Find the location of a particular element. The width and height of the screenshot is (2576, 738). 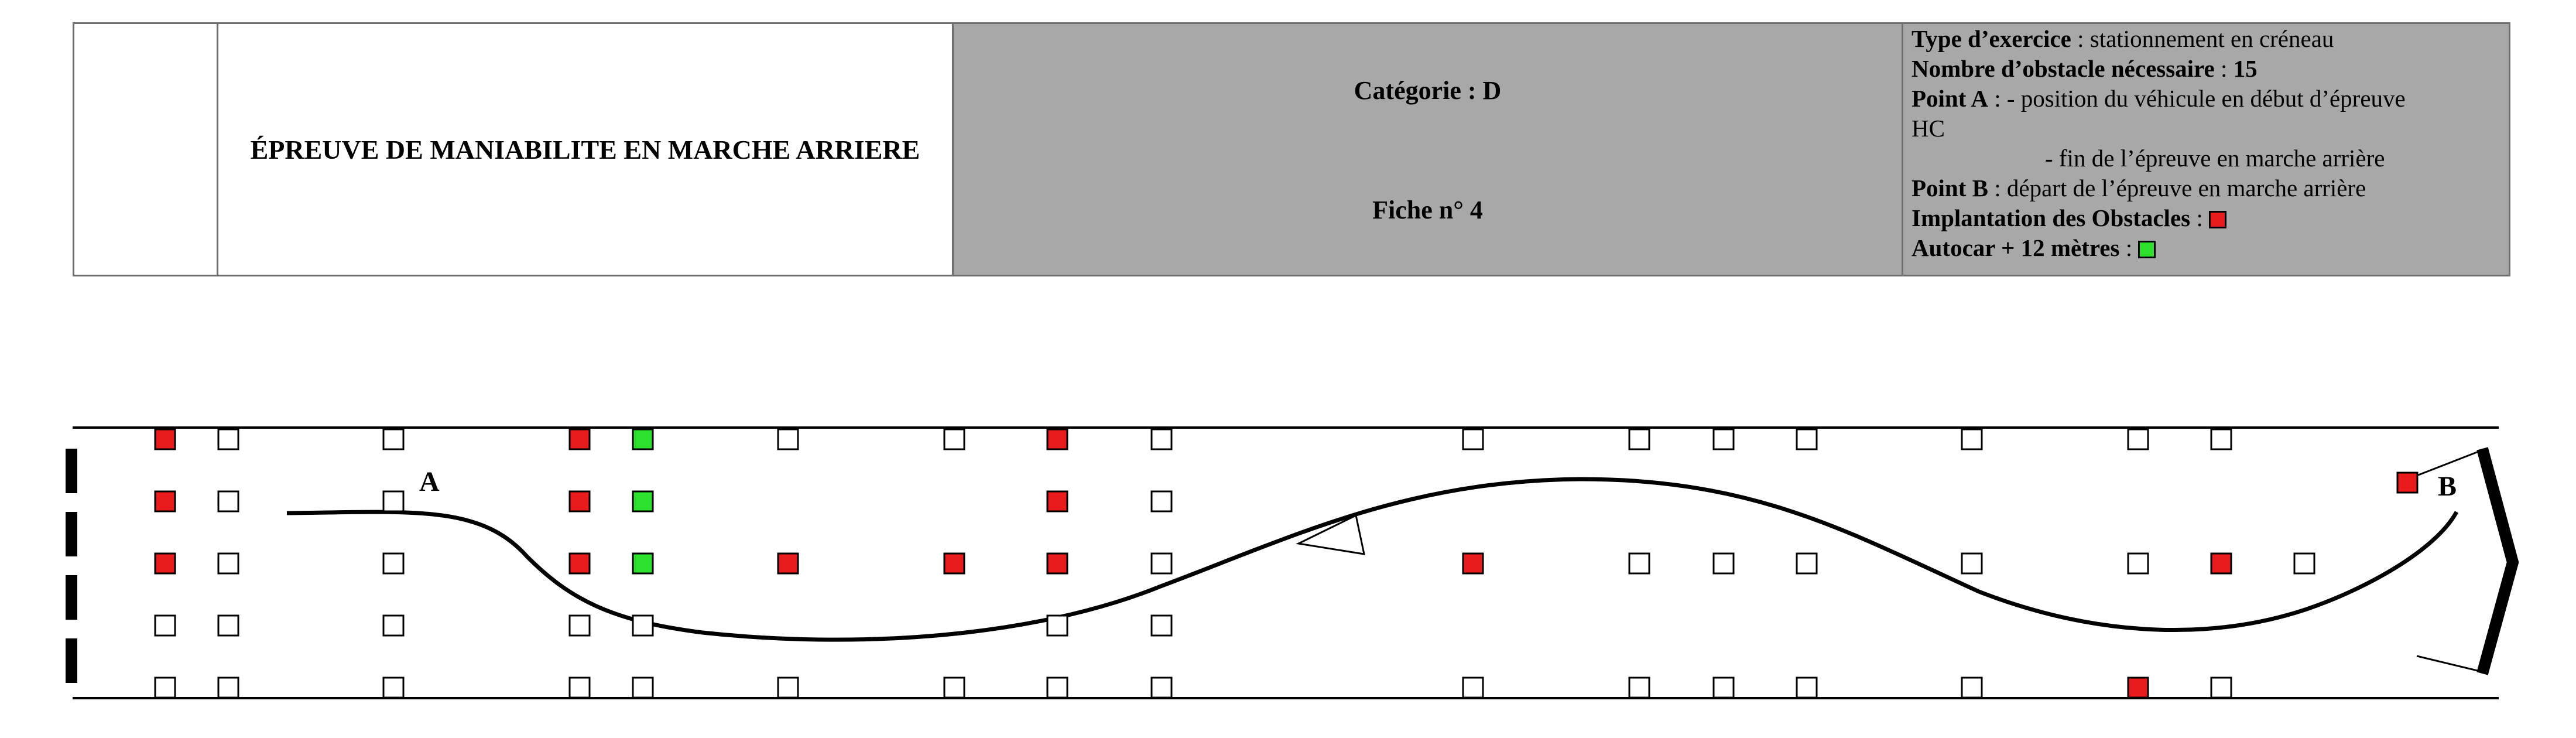

point-b-label: B is located at coordinates (2447, 487).